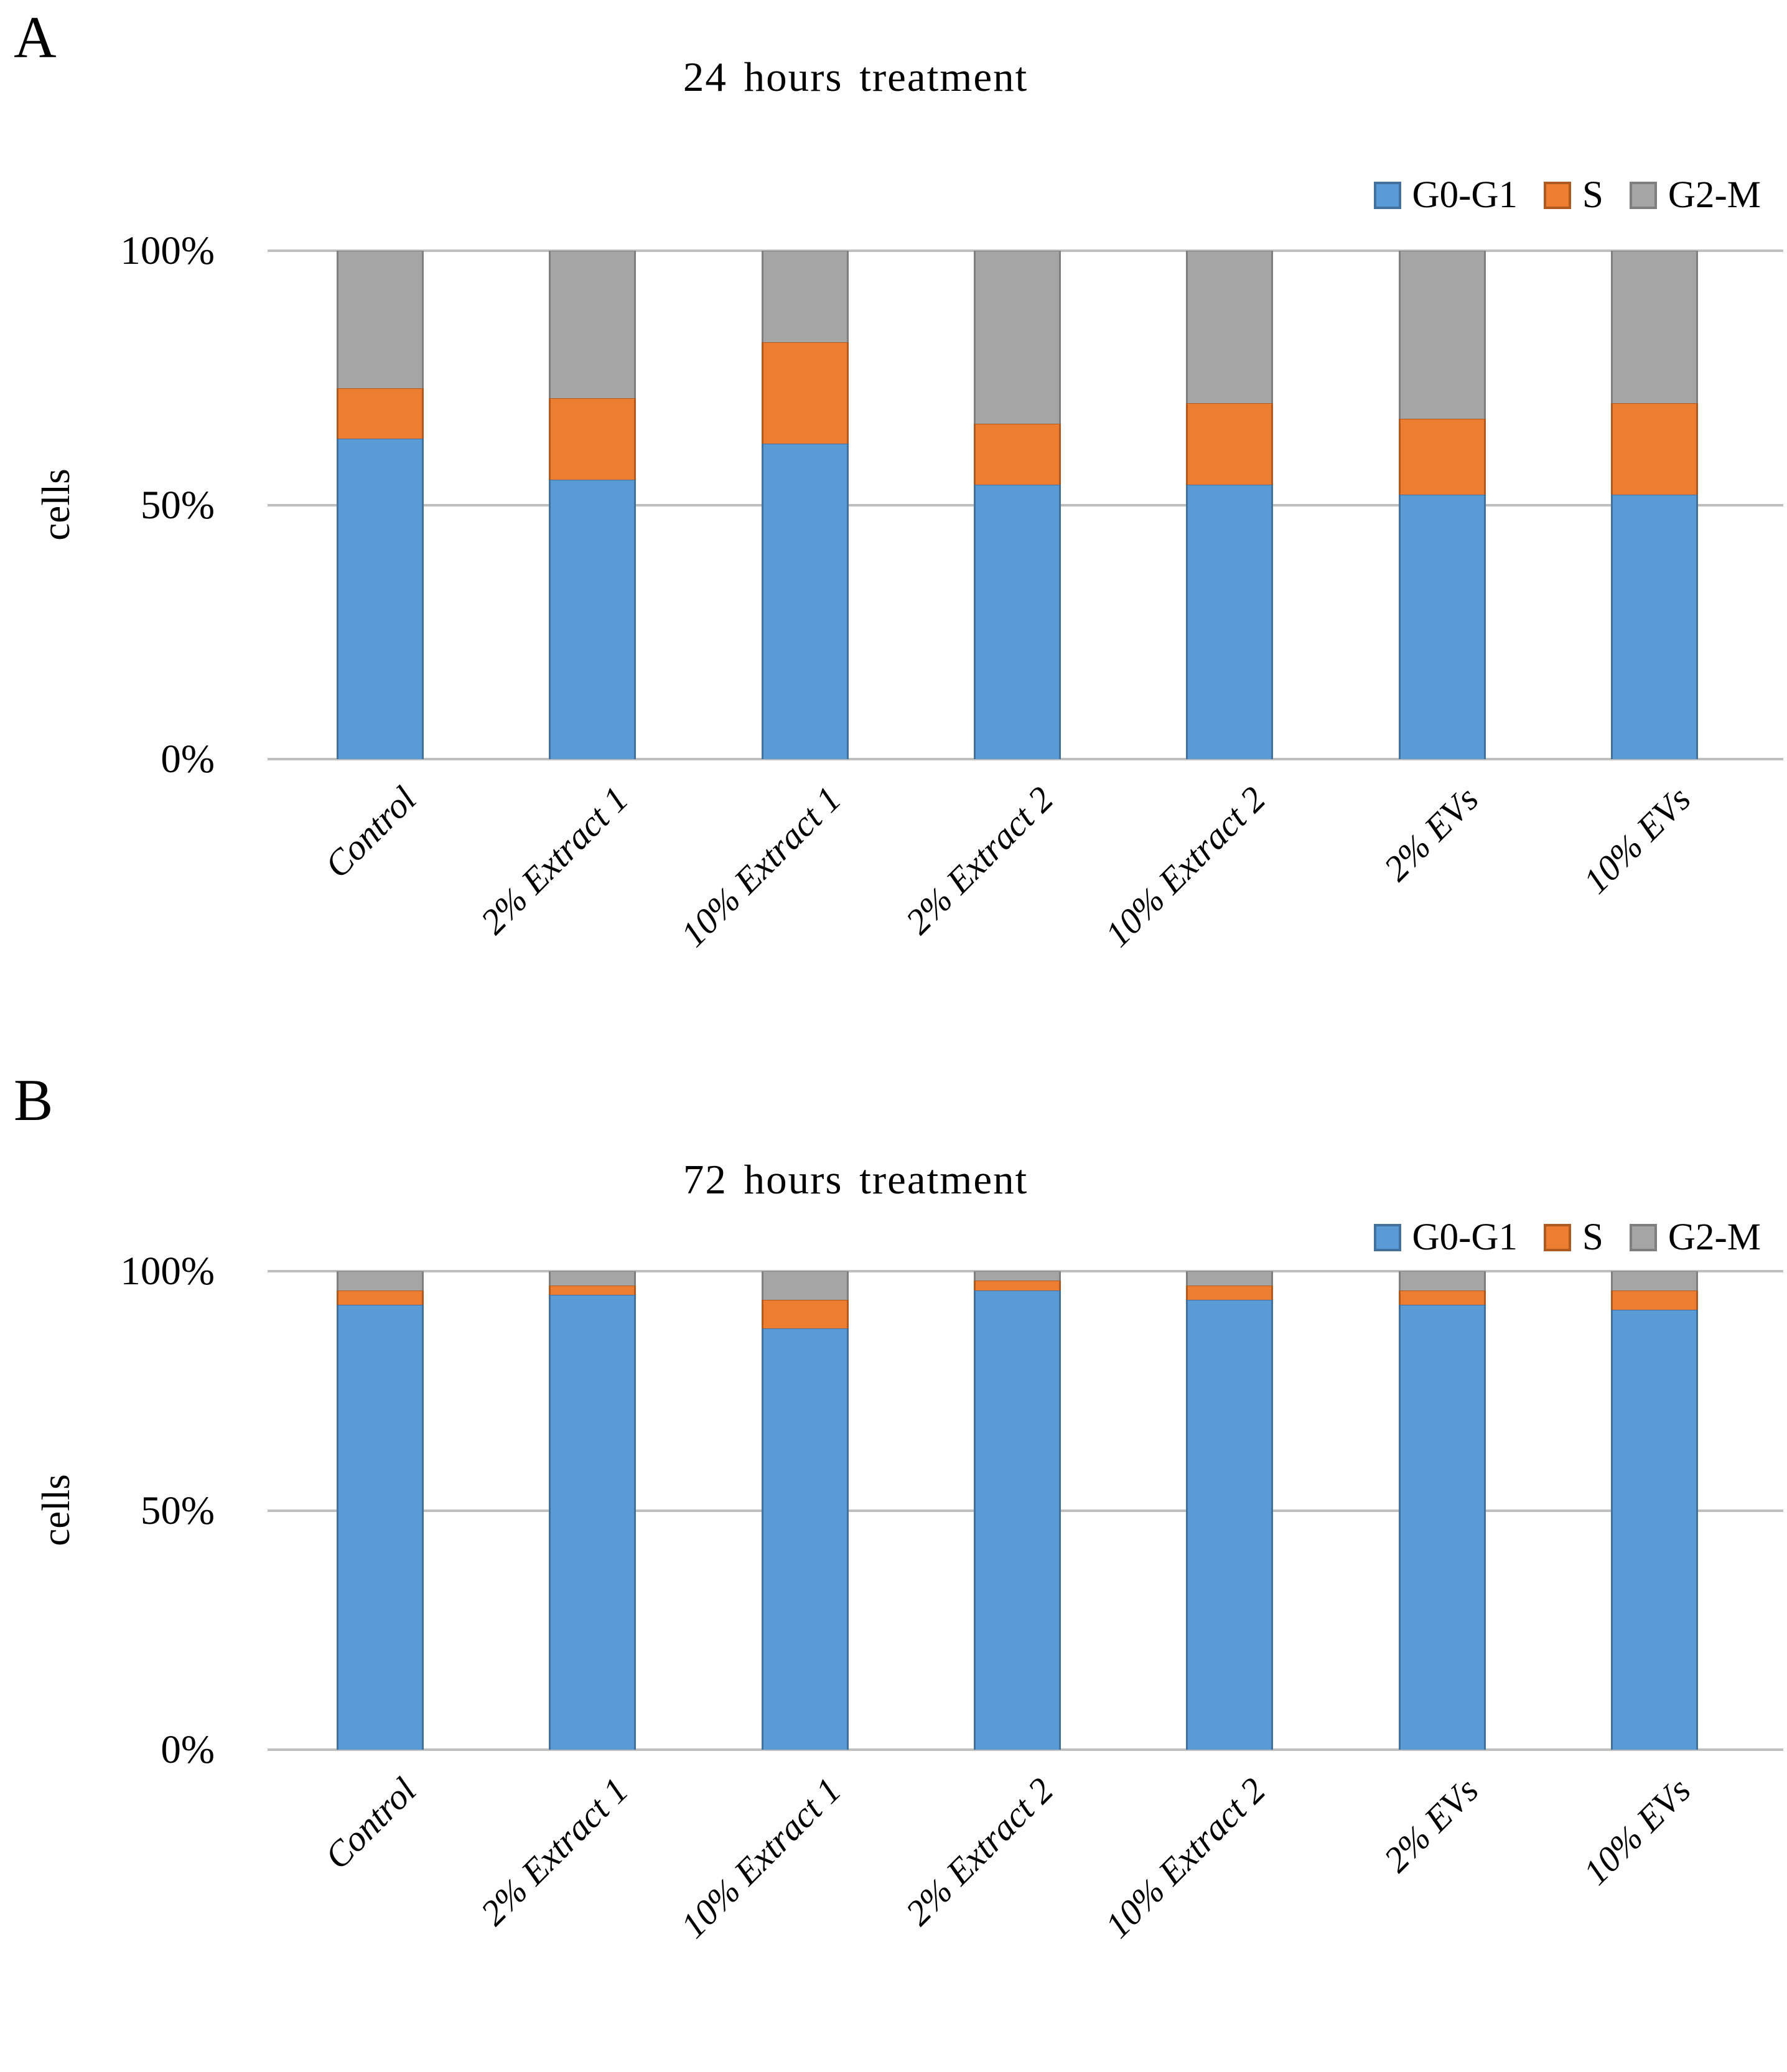  I want to click on bar-segment-g2-m-10-extract-2-a, so click(1230, 328).